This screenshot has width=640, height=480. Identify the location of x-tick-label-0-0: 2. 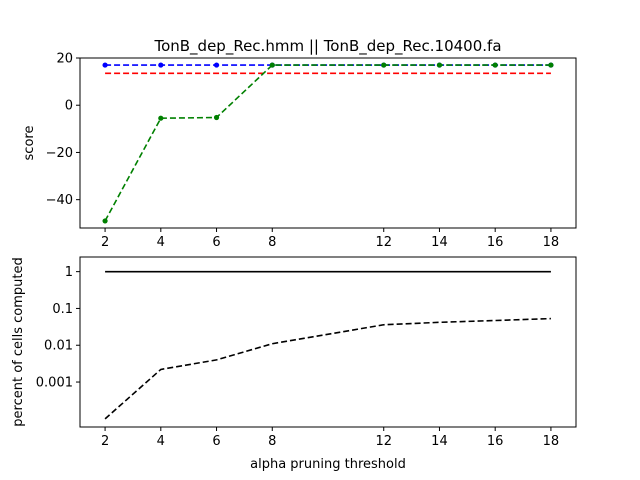
(105, 242).